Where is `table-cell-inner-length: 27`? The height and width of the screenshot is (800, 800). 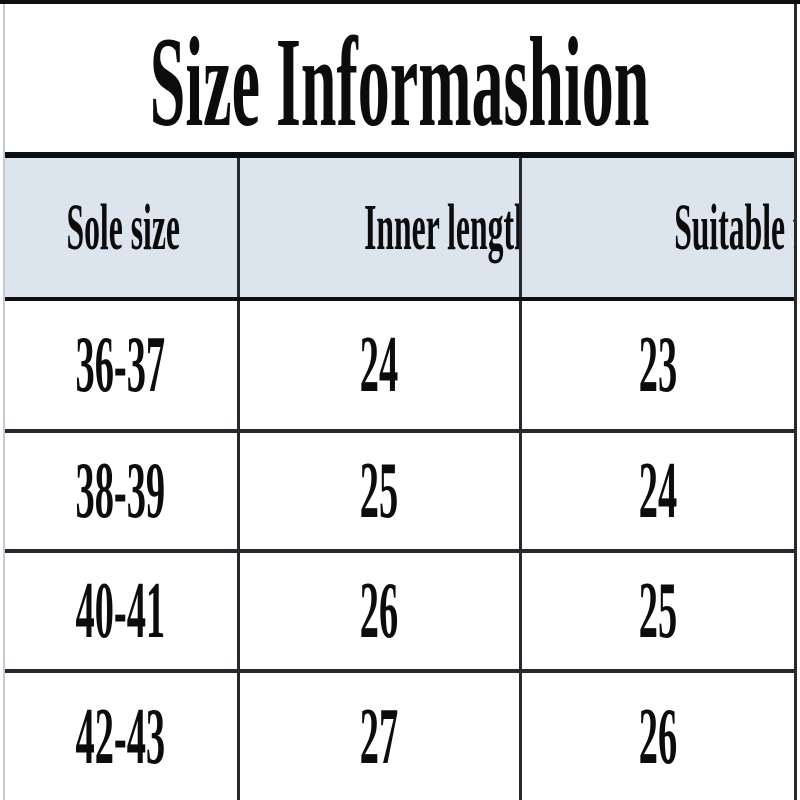 table-cell-inner-length: 27 is located at coordinates (380, 735).